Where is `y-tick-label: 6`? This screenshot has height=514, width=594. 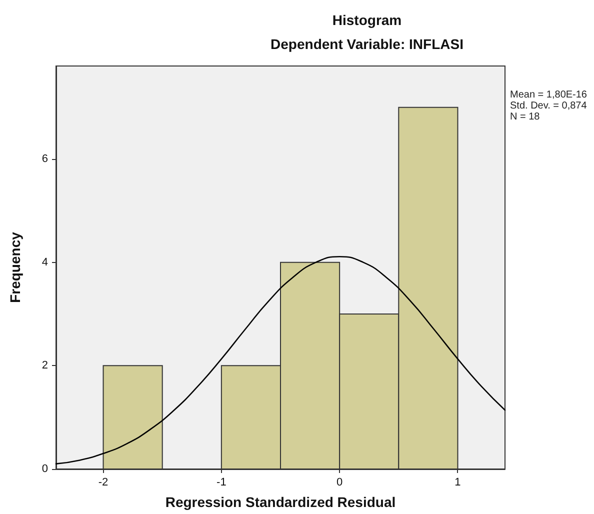
y-tick-label: 6 is located at coordinates (45, 159).